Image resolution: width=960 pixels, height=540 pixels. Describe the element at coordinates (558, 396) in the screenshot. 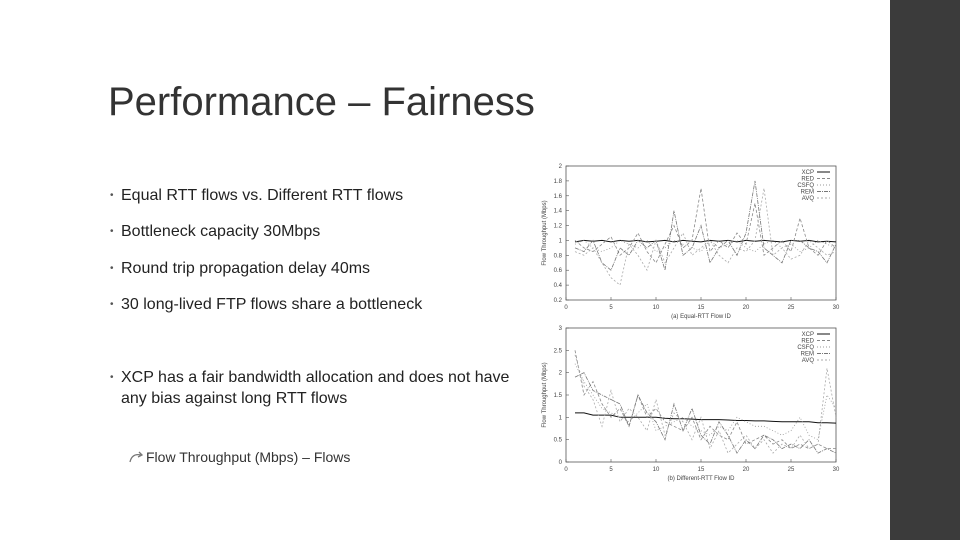

I see `y-tick-label: 1.5` at that location.